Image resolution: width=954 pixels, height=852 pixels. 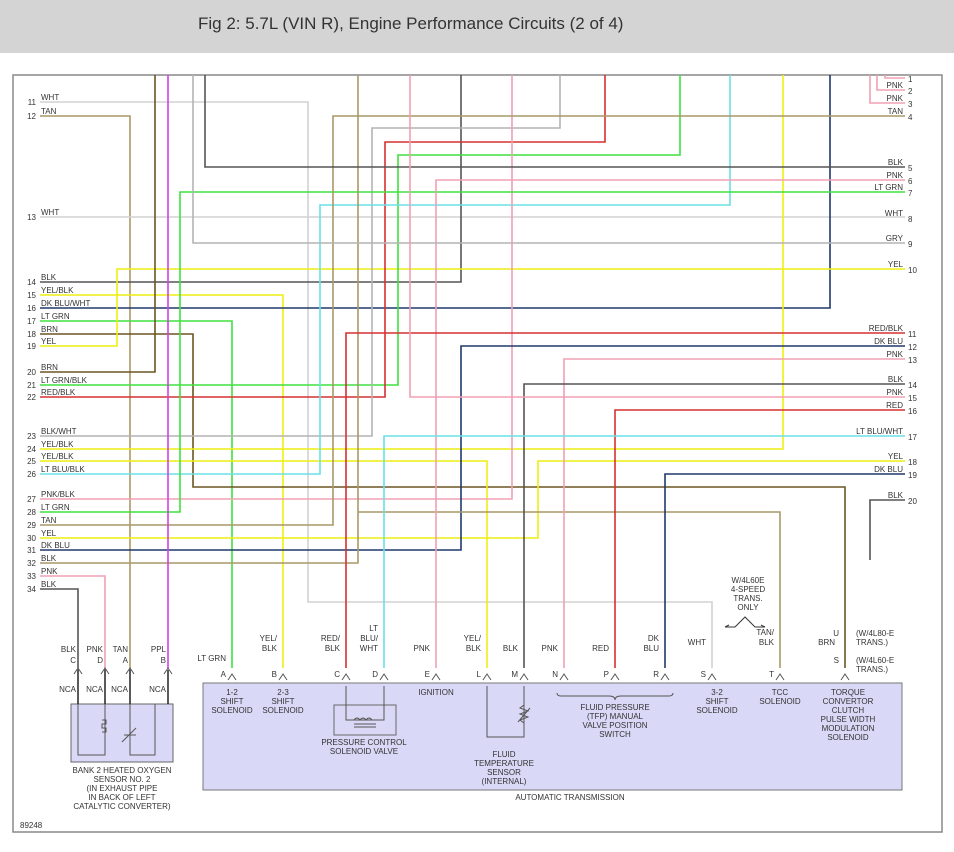 What do you see at coordinates (104, 726) in the screenshot?
I see `heater-icon` at bounding box center [104, 726].